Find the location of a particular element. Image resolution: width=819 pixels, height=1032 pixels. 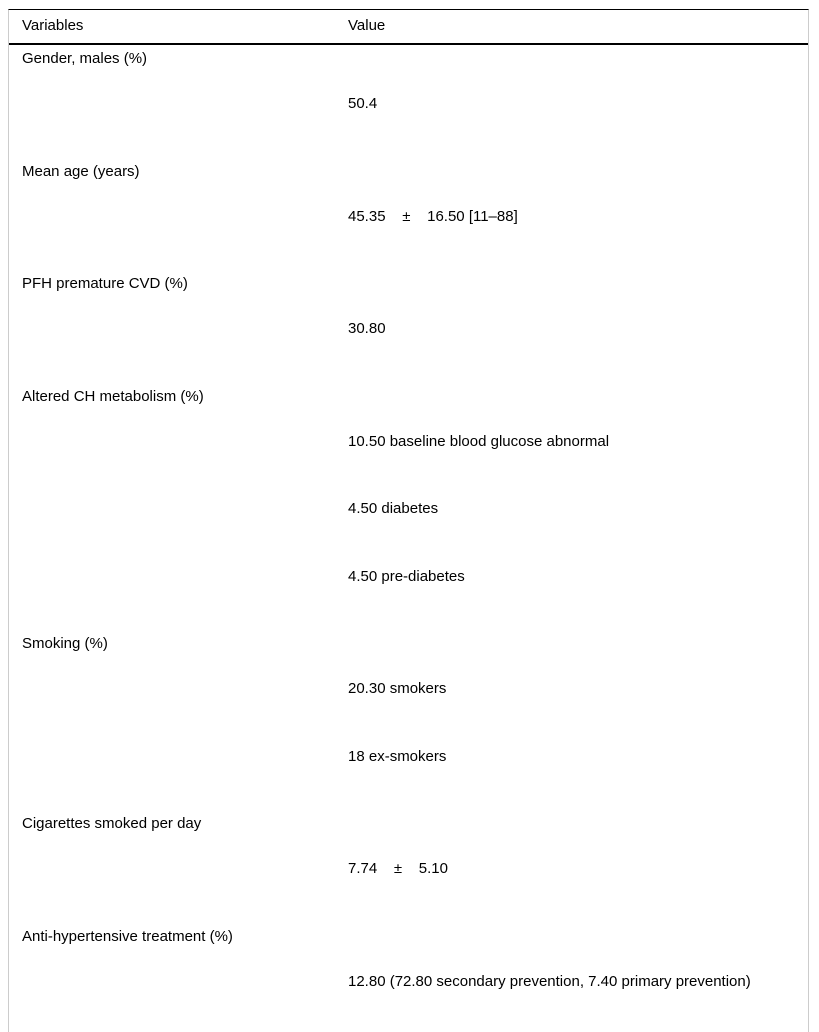

value-cell: 7.74 ± 5.10 is located at coordinates (578, 869).